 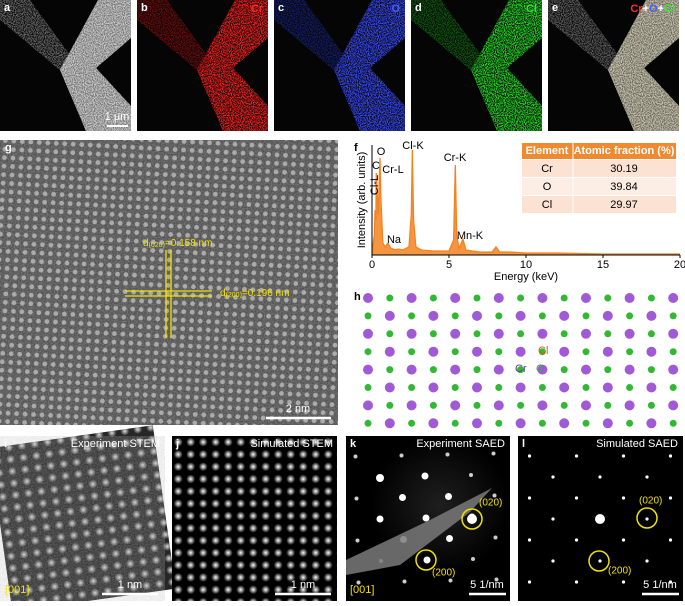 What do you see at coordinates (234, 295) in the screenshot?
I see `subscript: (200)` at bounding box center [234, 295].